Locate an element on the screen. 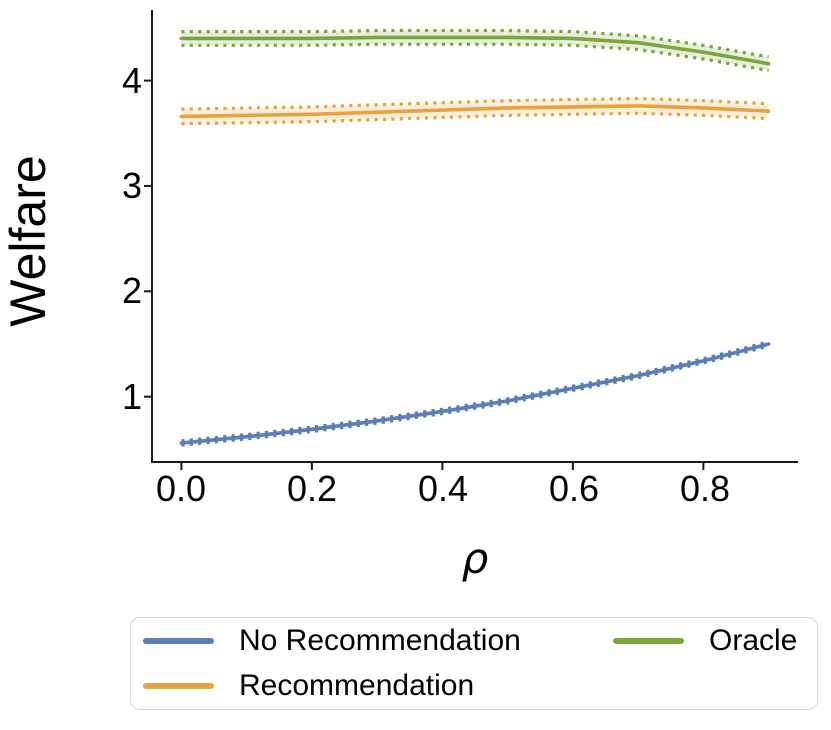 This screenshot has height=730, width=831. x-axis-label: ρ is located at coordinates (475, 558).